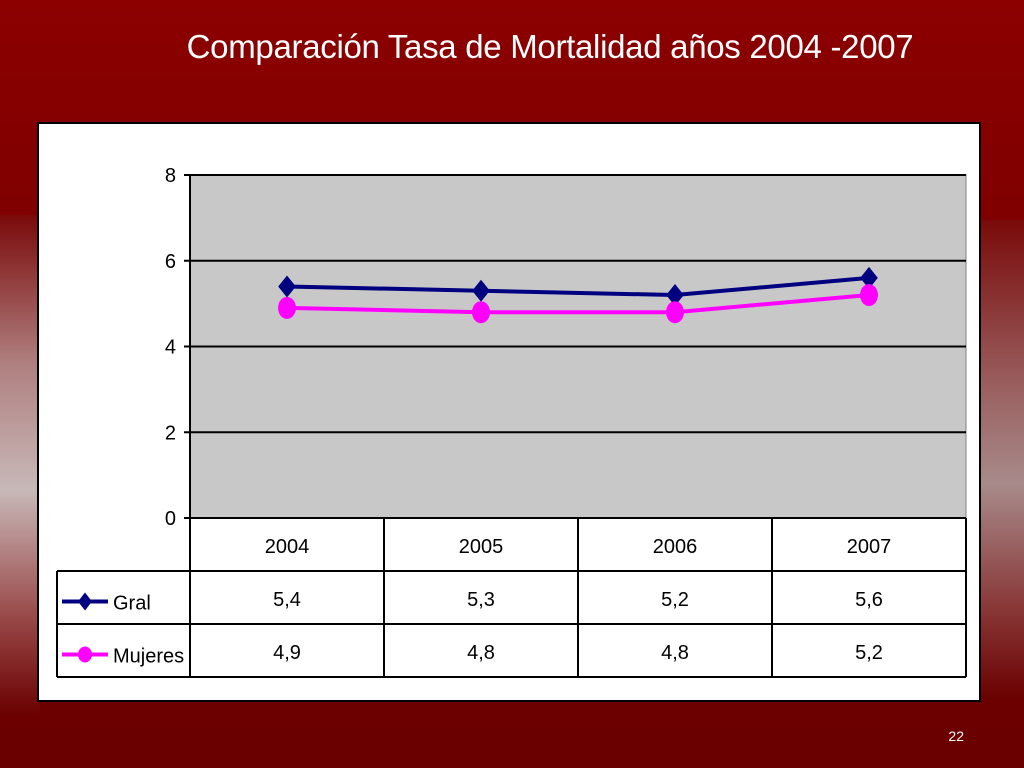 The image size is (1024, 768). Describe the element at coordinates (481, 547) in the screenshot. I see `x-category-label: 2005` at that location.